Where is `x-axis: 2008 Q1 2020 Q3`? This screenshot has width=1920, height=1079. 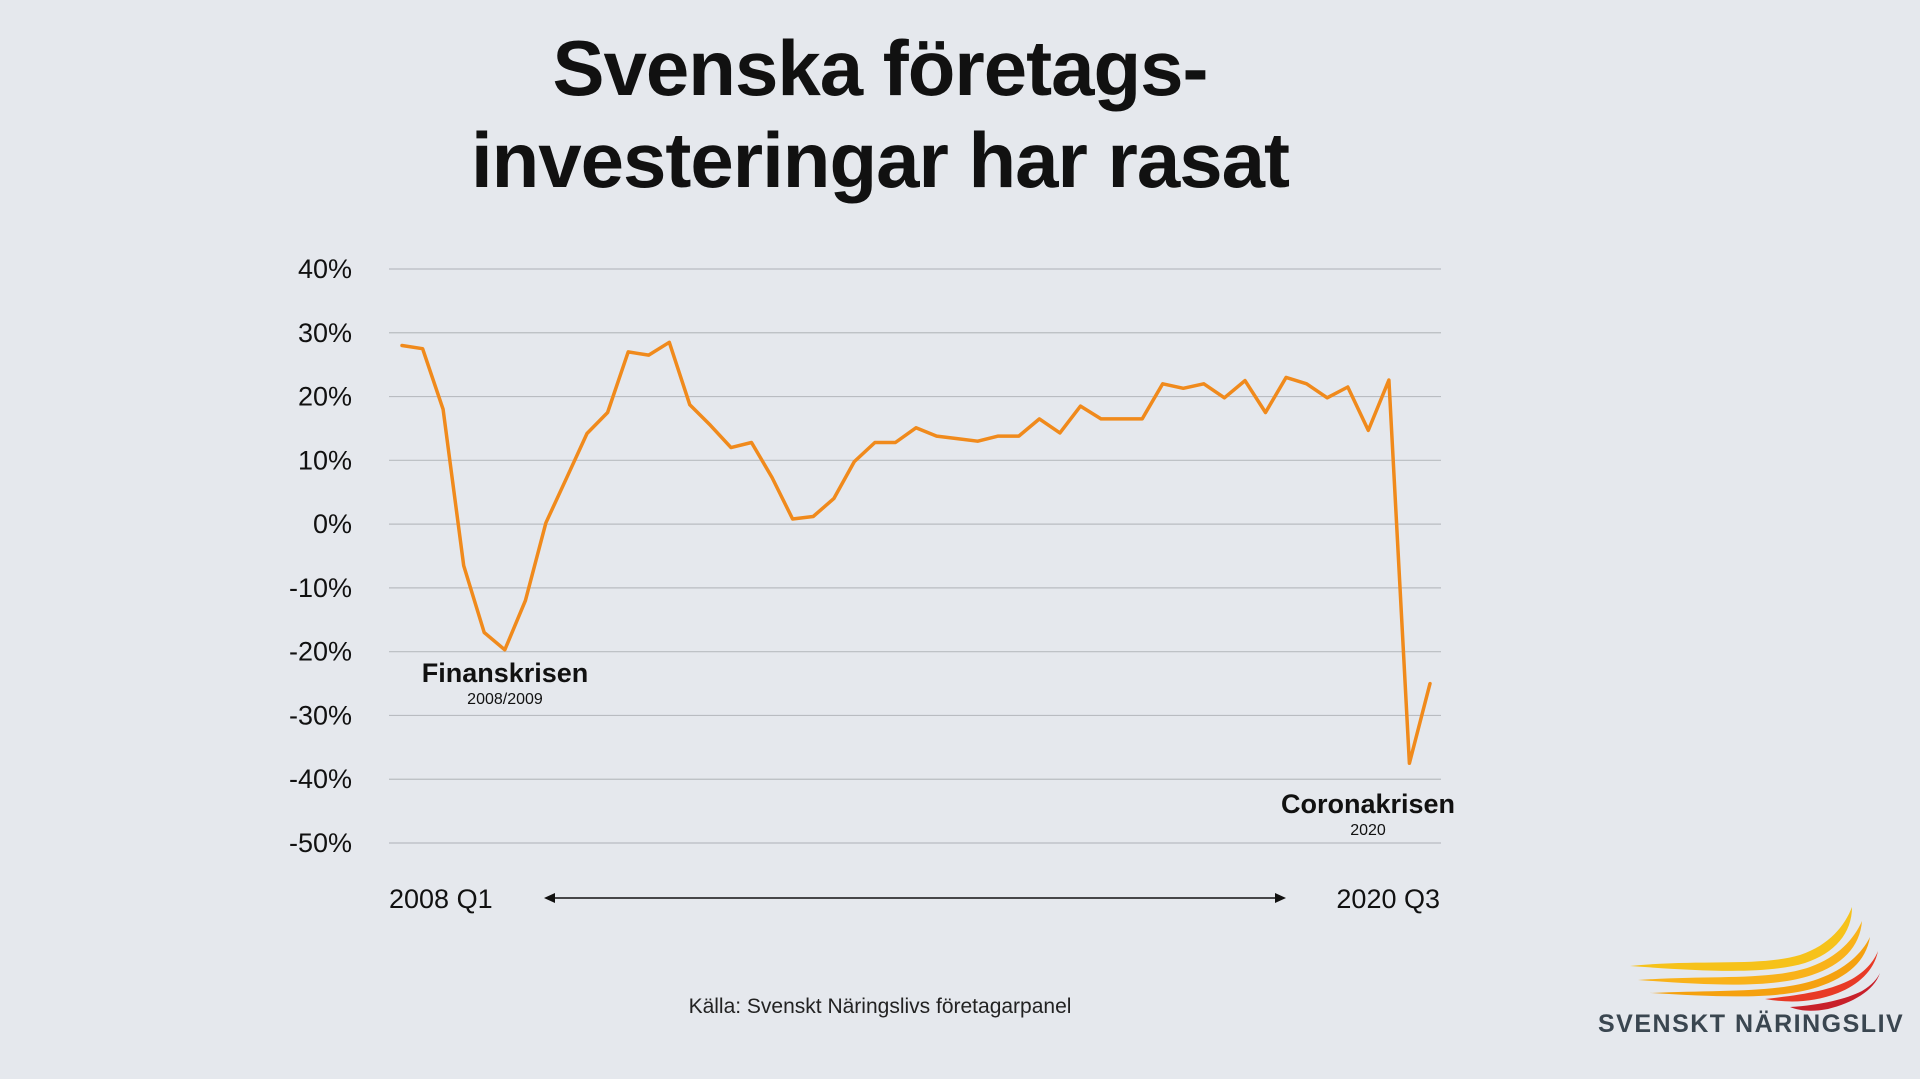
x-axis: 2008 Q1 2020 Q3 is located at coordinates (914, 899).